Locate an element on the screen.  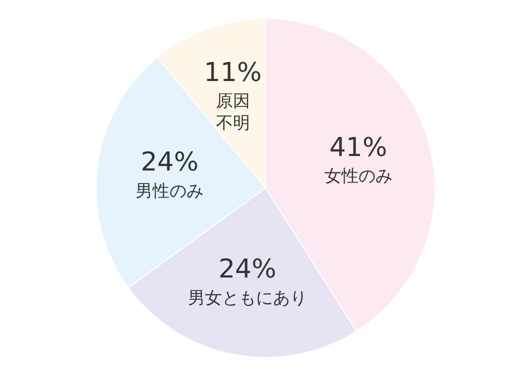
slice-label: 男女ともにあり is located at coordinates (247, 298).